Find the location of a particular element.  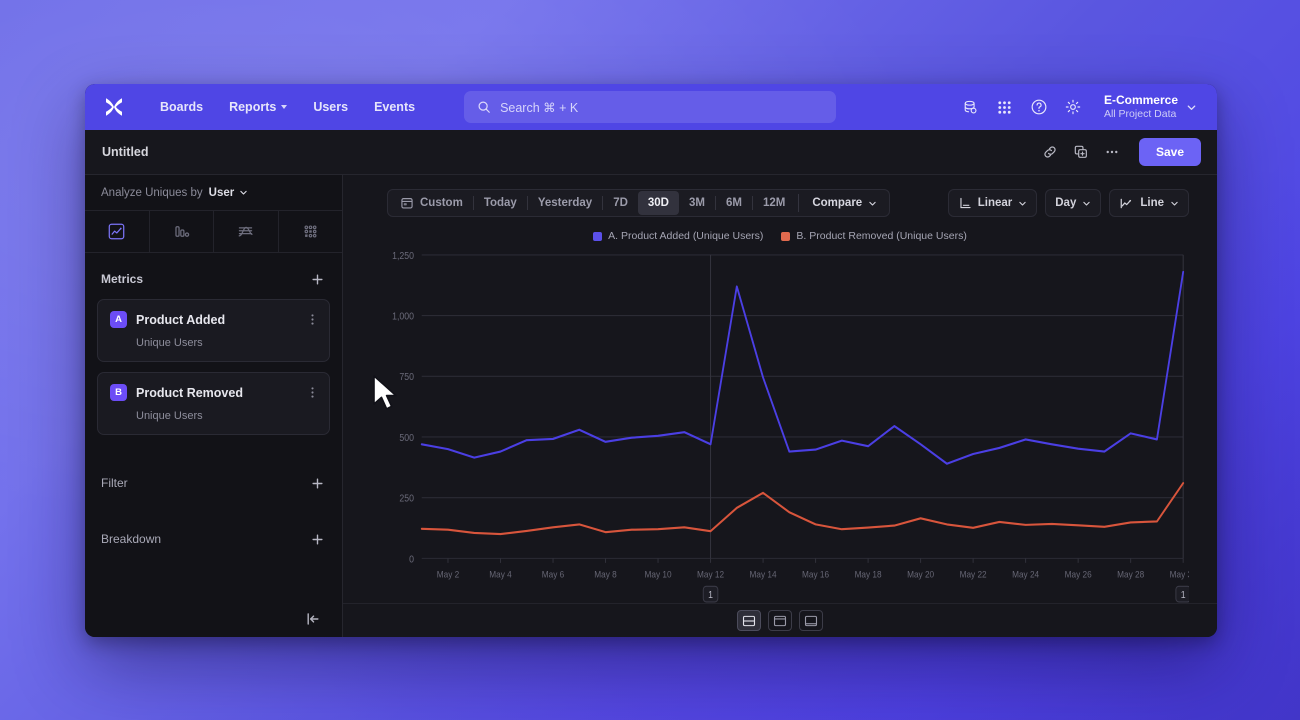

date-today-button: Today is located at coordinates (500, 203).